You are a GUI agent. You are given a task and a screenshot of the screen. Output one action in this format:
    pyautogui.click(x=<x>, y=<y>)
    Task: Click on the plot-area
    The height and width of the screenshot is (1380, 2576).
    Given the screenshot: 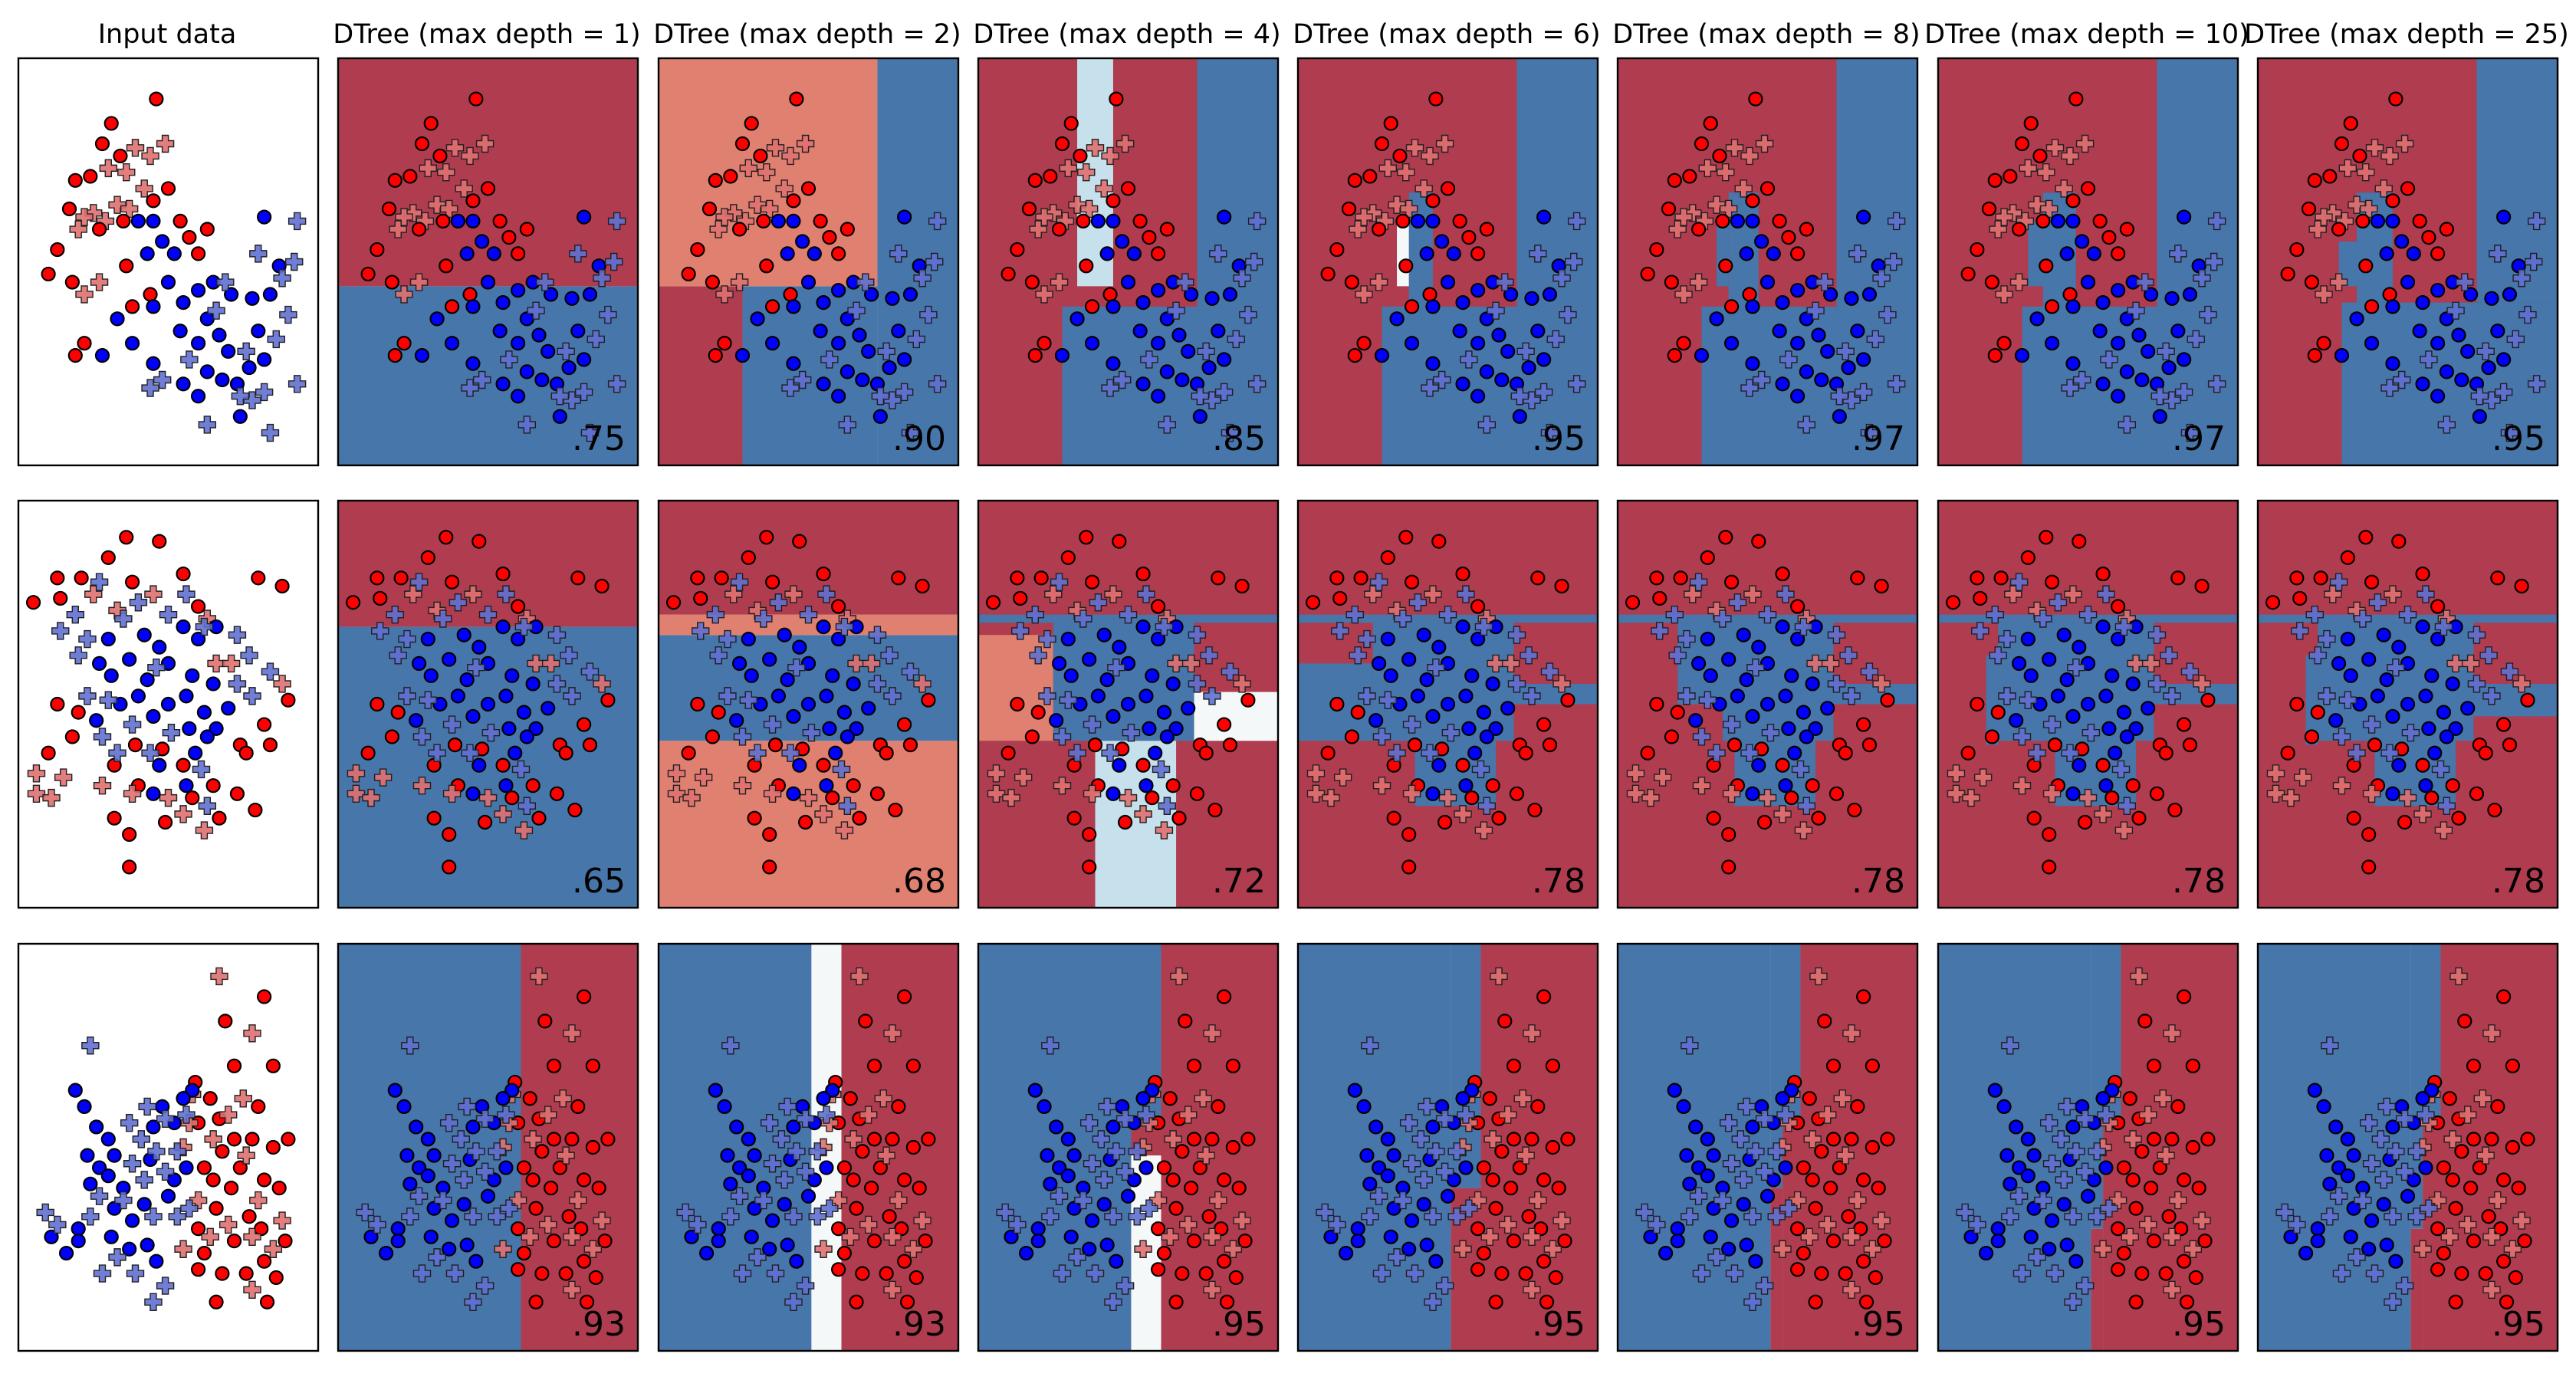 What is the action you would take?
    pyautogui.click(x=2408, y=261)
    